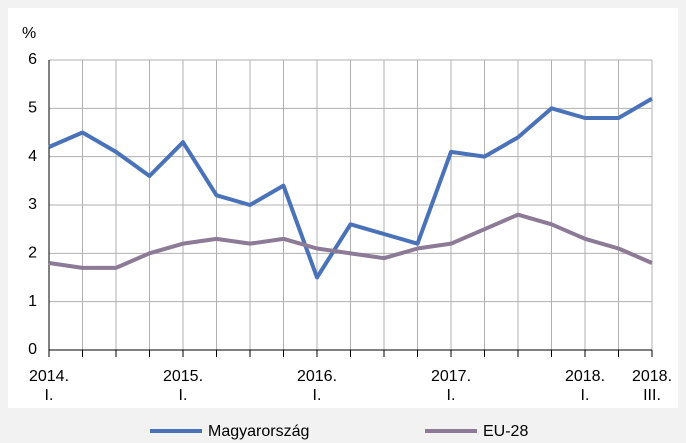 The height and width of the screenshot is (443, 686). Describe the element at coordinates (29, 33) in the screenshot. I see `y-axis-label: %` at that location.